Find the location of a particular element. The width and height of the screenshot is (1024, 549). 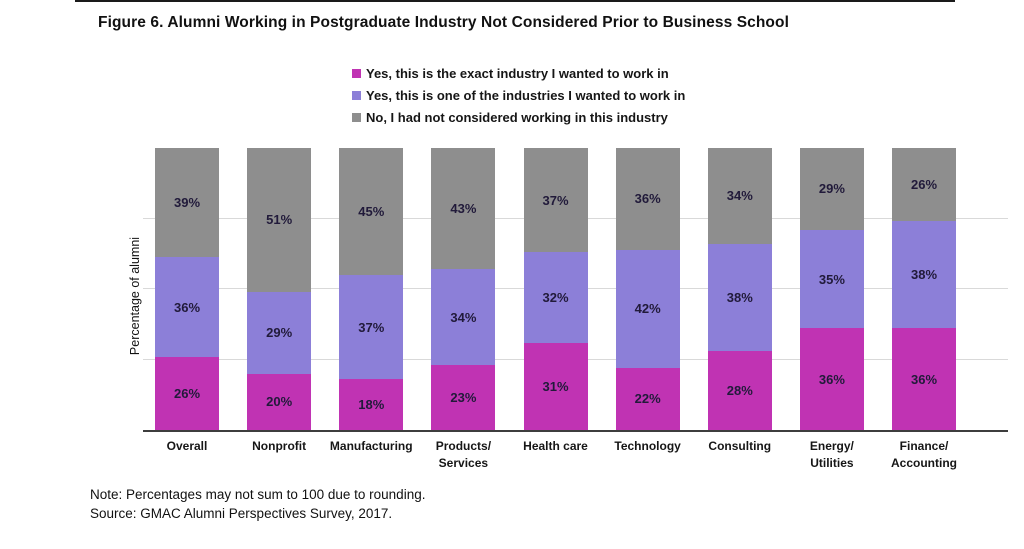

bar-segment-series-1: 28% is located at coordinates (739, 390).